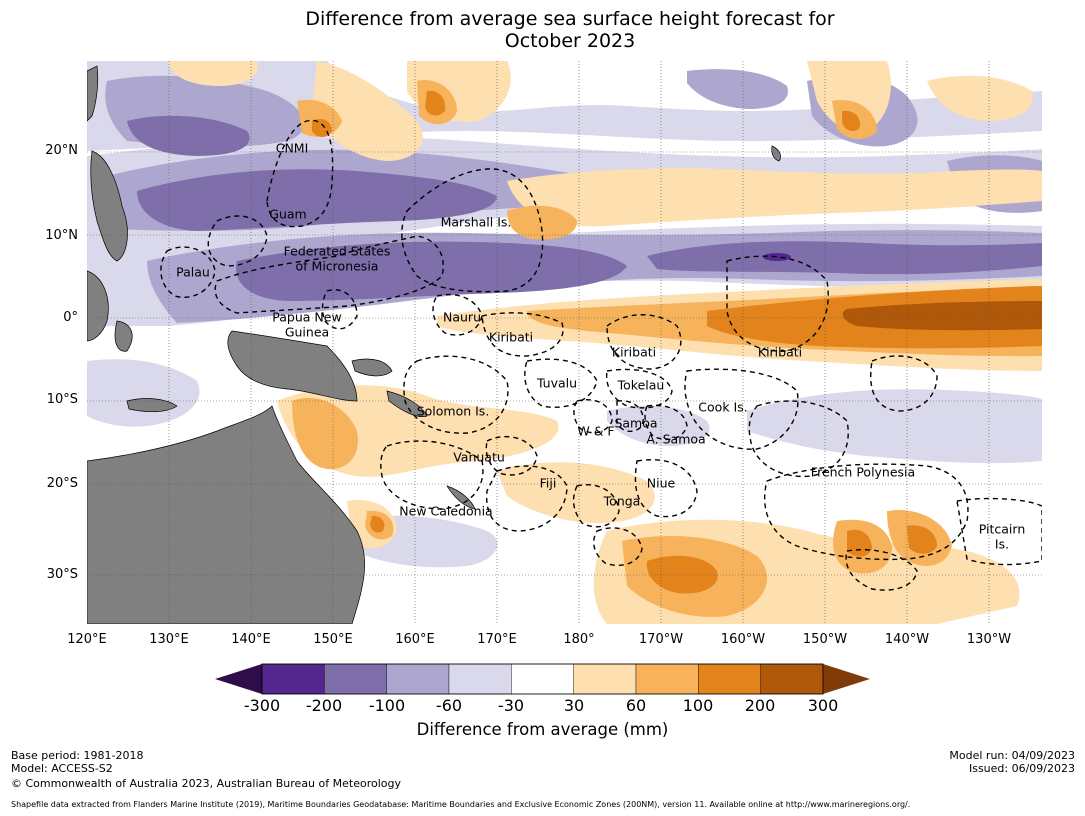  I want to click on model-name: Model: ACCESS-S2, so click(62, 768).